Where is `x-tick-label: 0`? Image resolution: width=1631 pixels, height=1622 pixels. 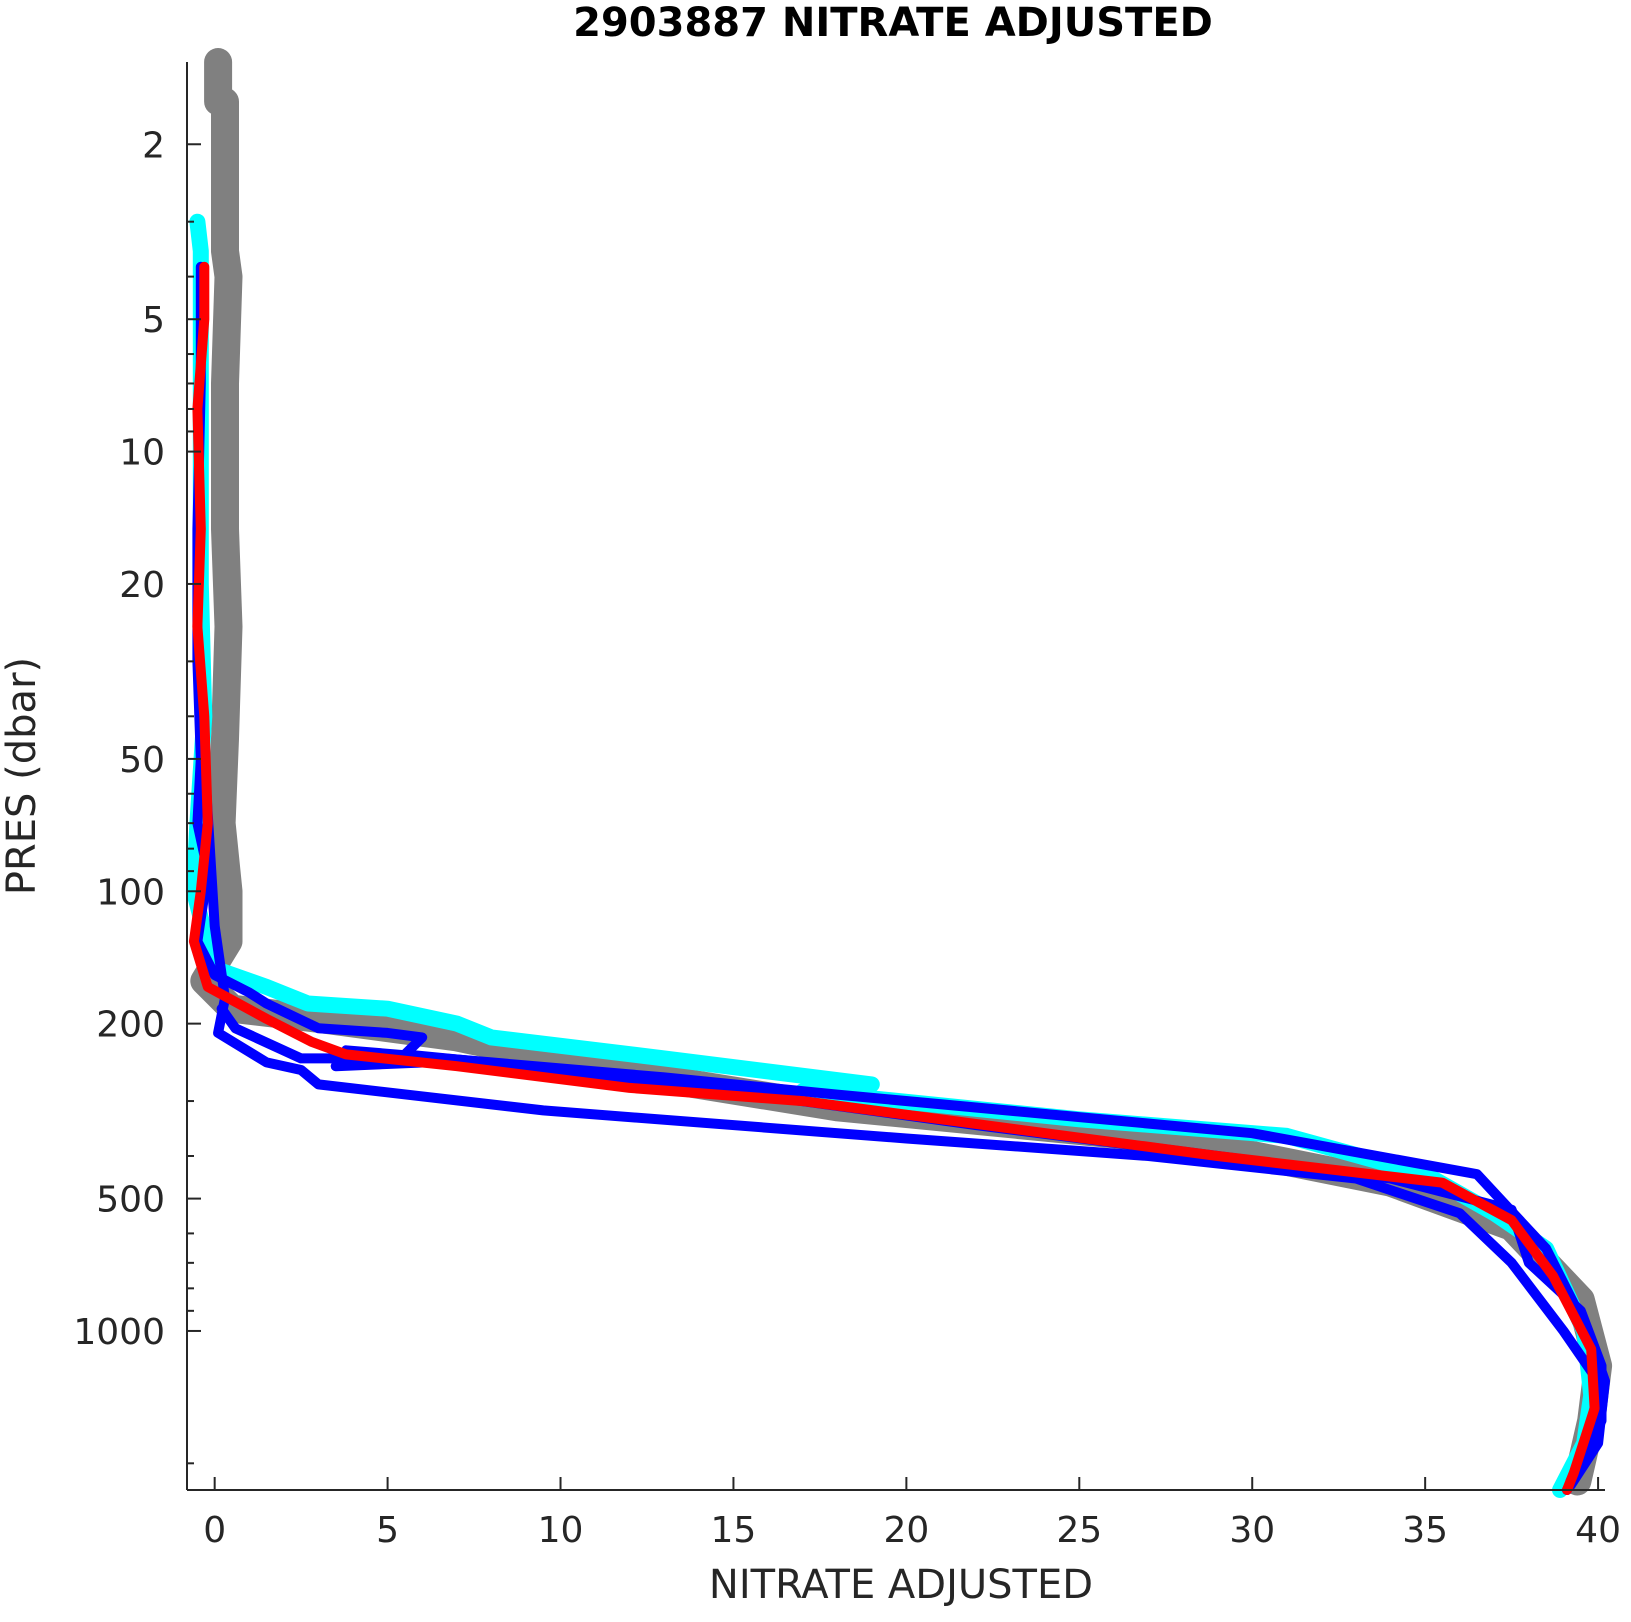
x-tick-label: 0 is located at coordinates (214, 1530).